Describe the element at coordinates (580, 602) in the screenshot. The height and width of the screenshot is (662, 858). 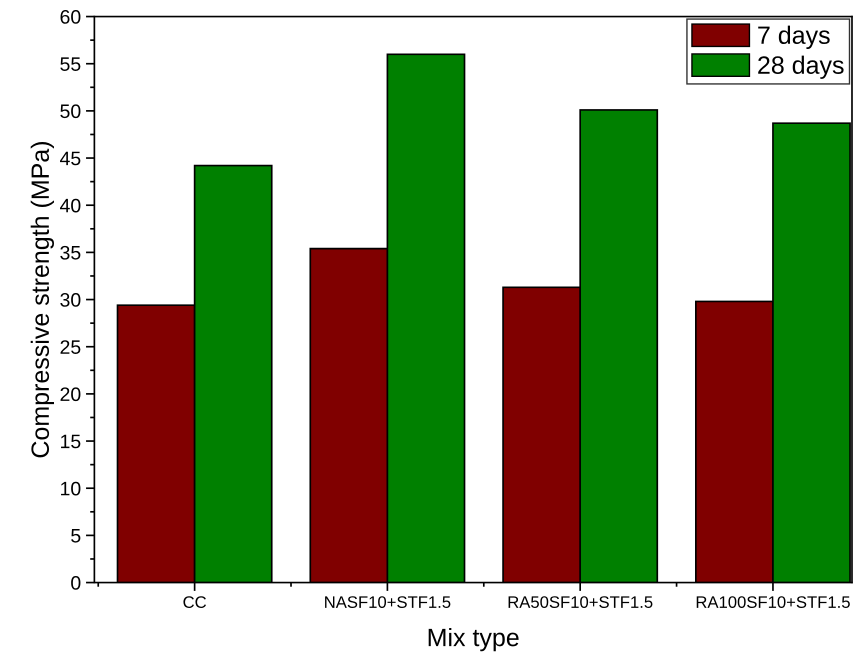
I see `x-tick-label: RA50SF10+STF1.5` at that location.